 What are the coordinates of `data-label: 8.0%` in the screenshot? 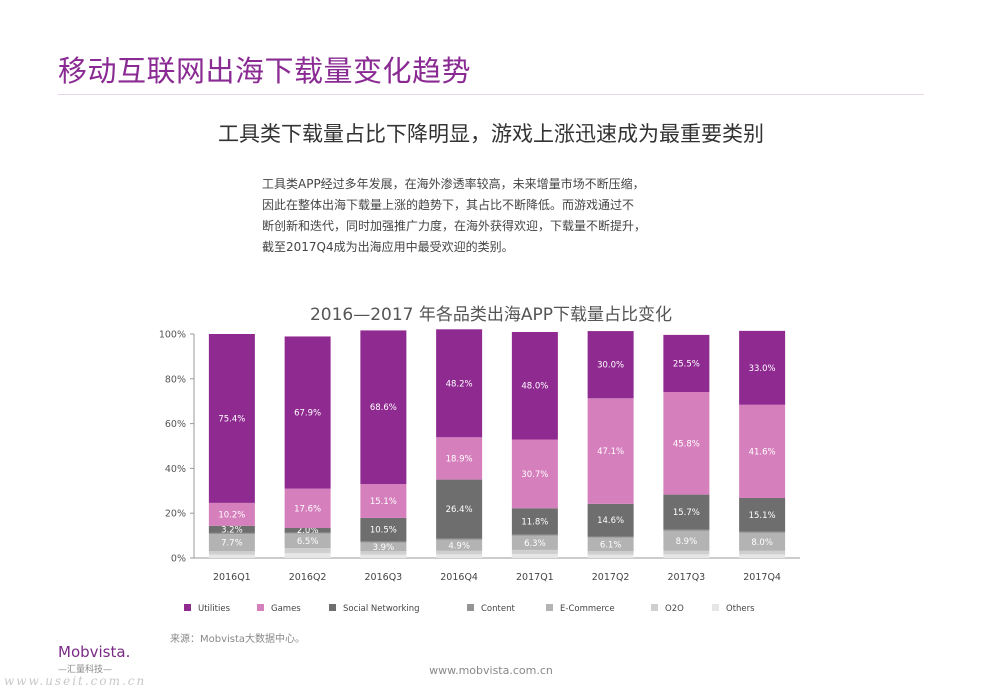 It's located at (762, 543).